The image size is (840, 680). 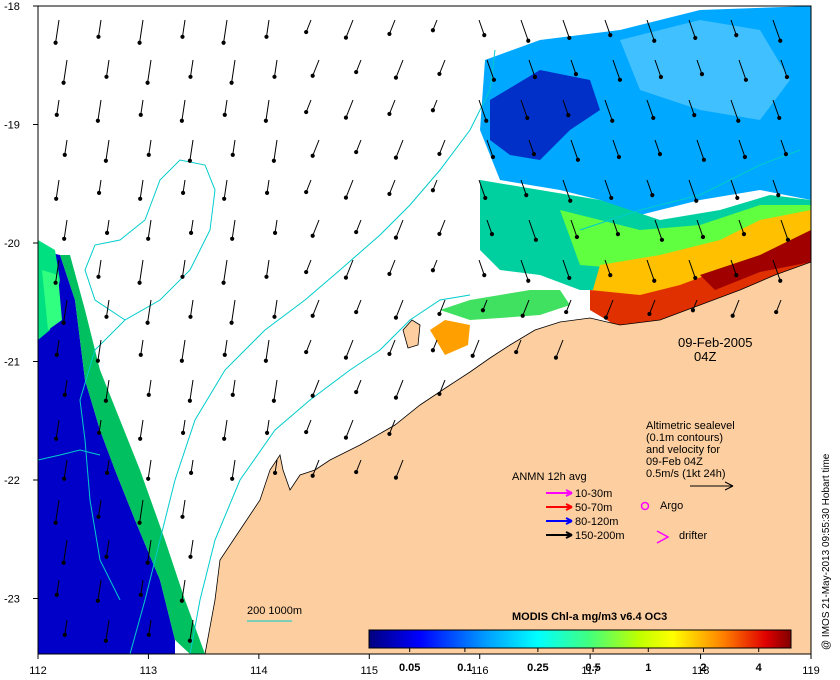 I want to click on argo-marker, so click(x=645, y=506).